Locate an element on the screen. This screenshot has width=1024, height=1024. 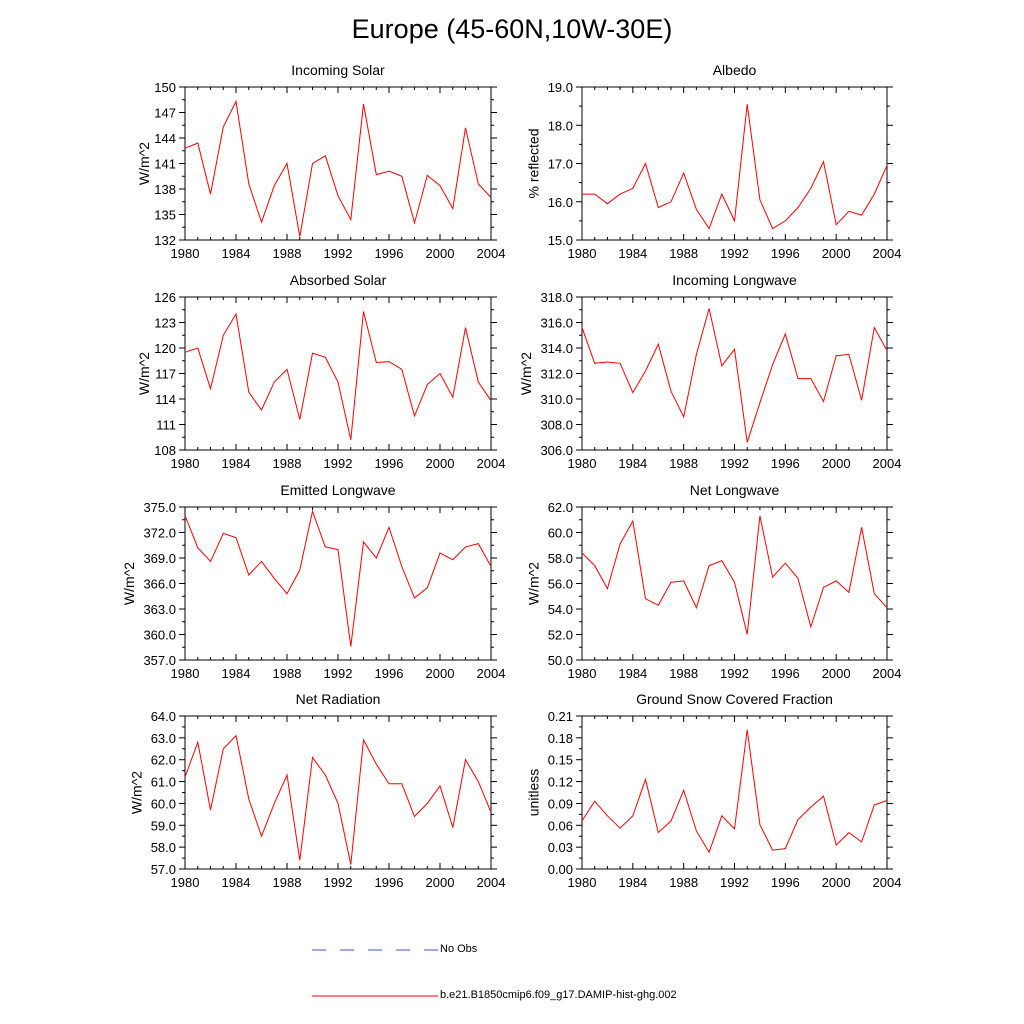
legend-label-no-obs: No Obs is located at coordinates (459, 949).